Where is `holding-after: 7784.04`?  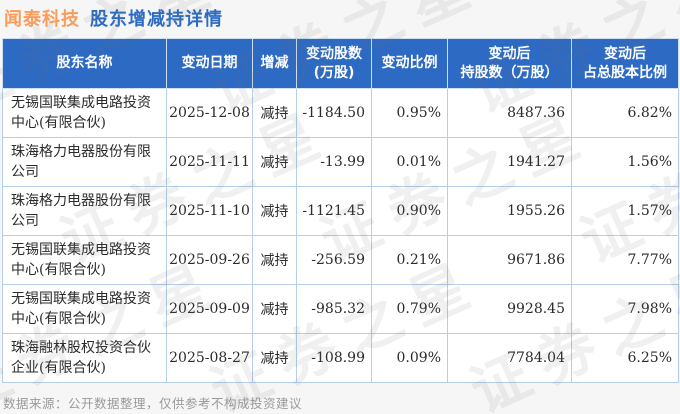 holding-after: 7784.04 is located at coordinates (509, 358).